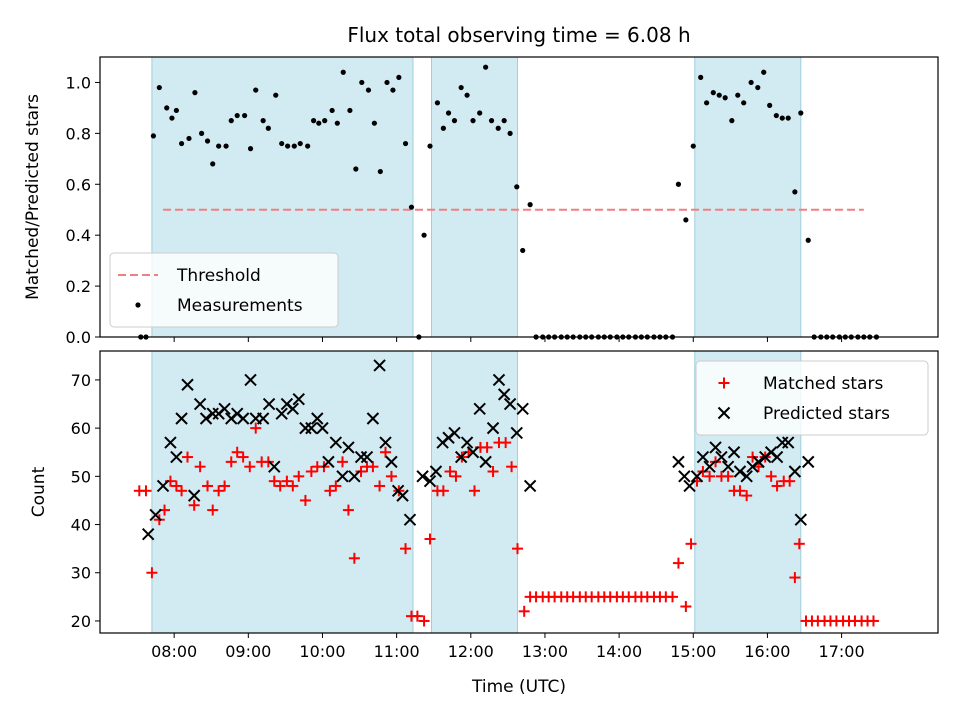 The height and width of the screenshot is (720, 960). What do you see at coordinates (518, 687) in the screenshot?
I see `x-axis-label: Time (UTC)` at bounding box center [518, 687].